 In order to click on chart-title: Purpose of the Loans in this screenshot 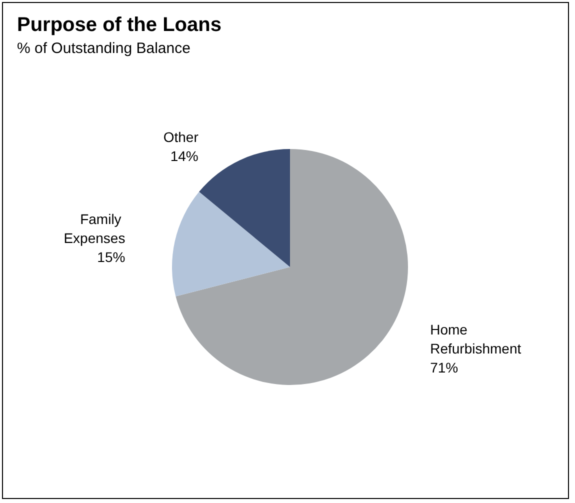, I will do `click(119, 25)`.